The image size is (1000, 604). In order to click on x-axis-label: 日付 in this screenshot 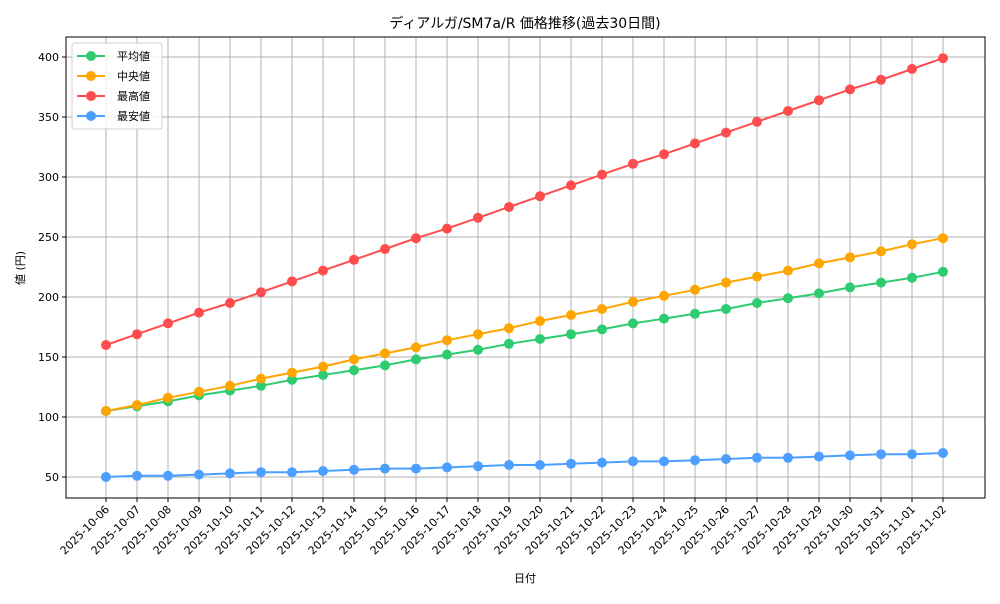, I will do `click(525, 578)`.